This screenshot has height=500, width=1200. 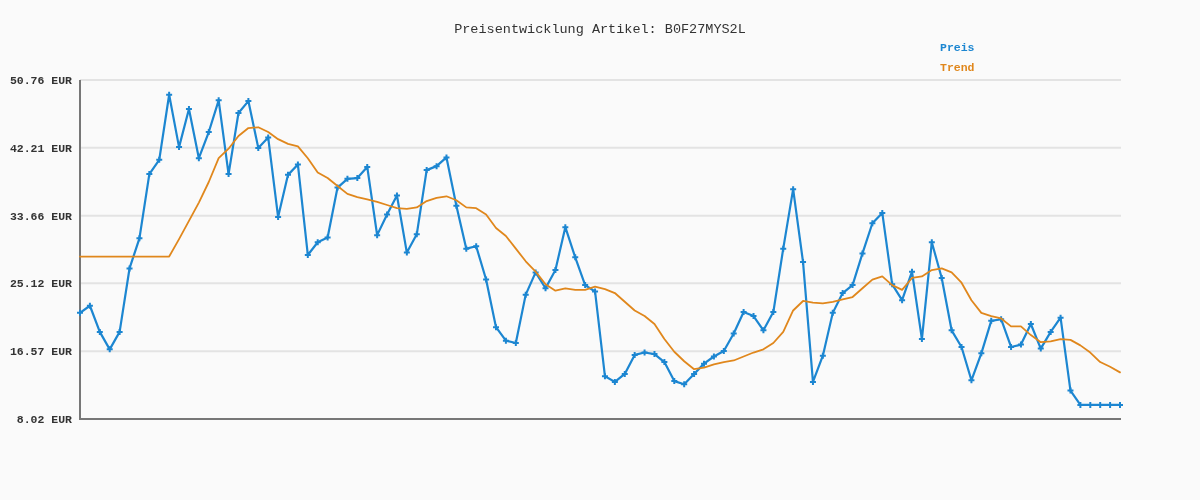 What do you see at coordinates (957, 67) in the screenshot?
I see `text: Trend` at bounding box center [957, 67].